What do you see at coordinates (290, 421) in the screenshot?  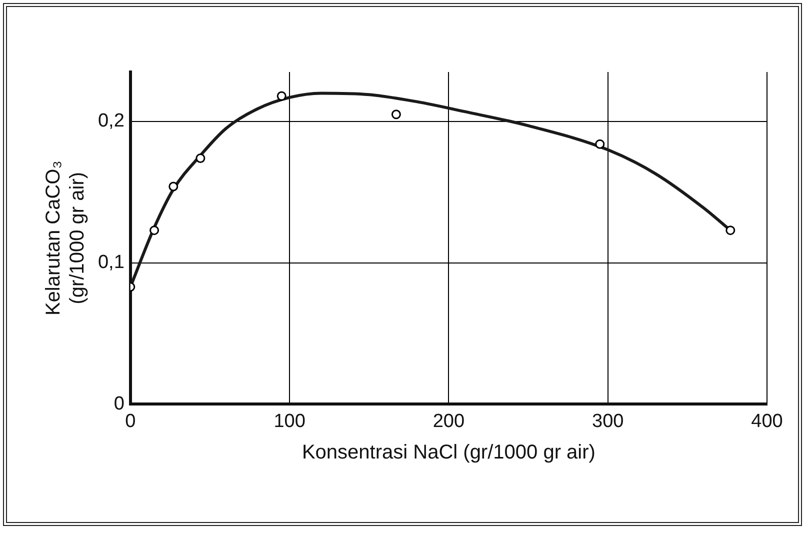 I see `x-tick-label: 100` at bounding box center [290, 421].